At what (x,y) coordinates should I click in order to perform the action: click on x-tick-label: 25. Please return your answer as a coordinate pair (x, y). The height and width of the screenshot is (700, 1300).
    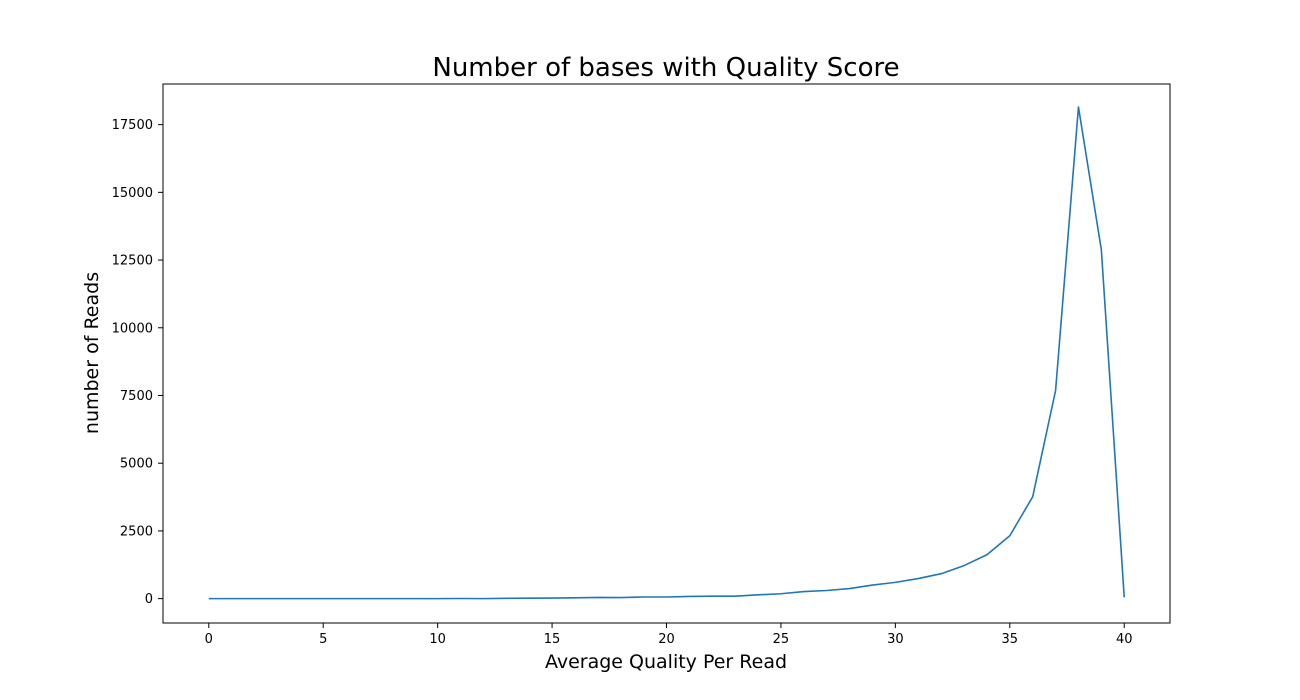
    Looking at the image, I should click on (781, 639).